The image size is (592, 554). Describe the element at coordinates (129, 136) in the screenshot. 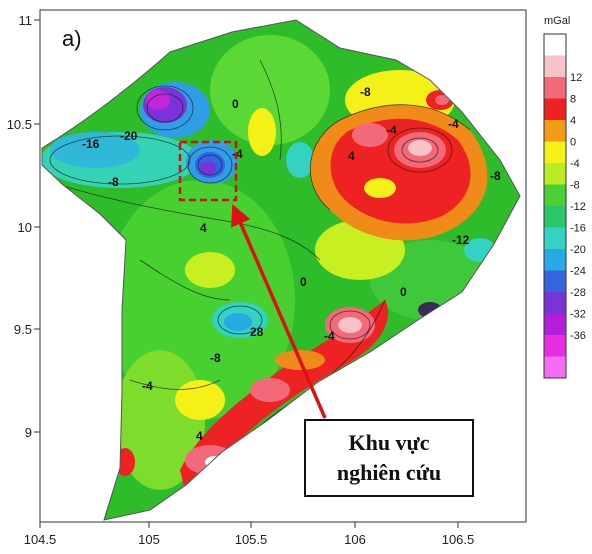

I see `contour-label: -20` at that location.